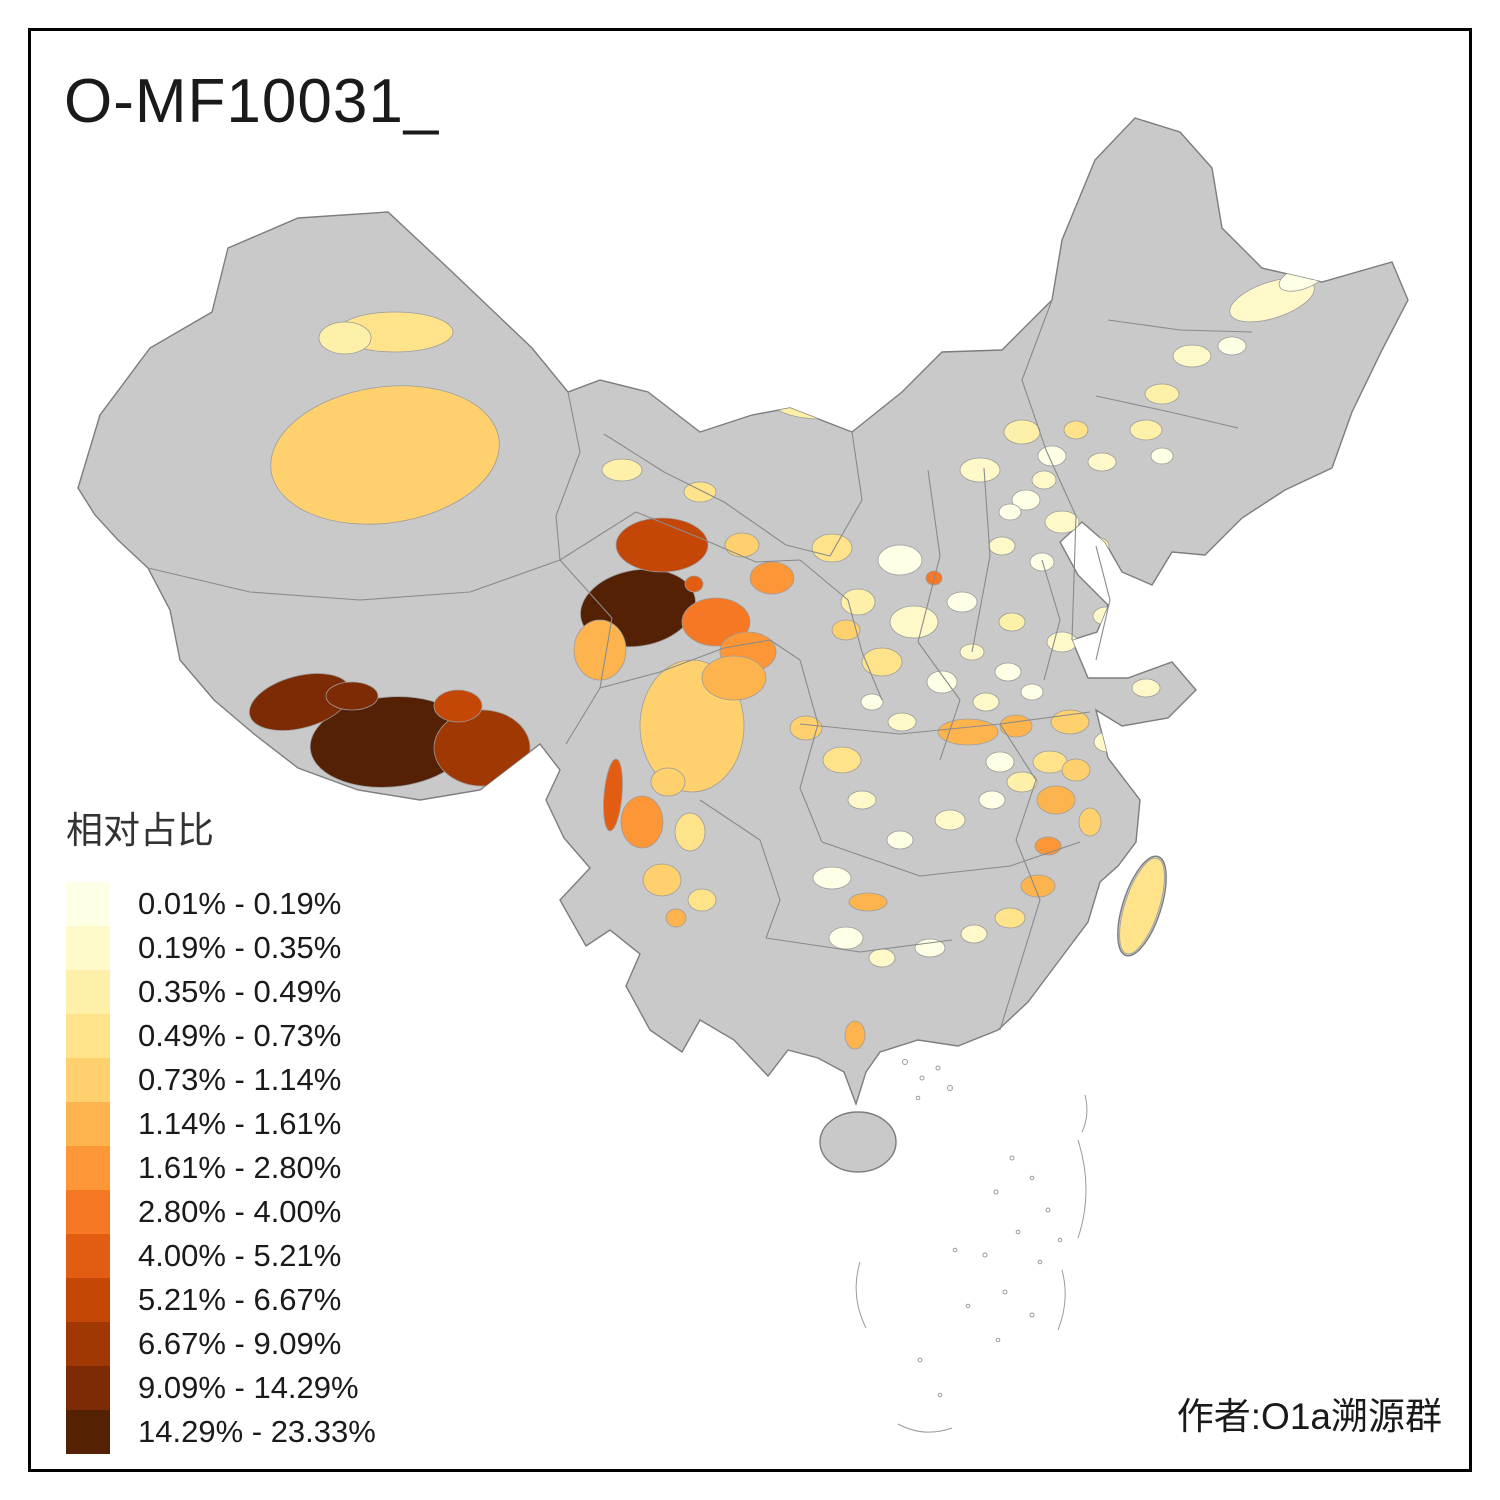 The image size is (1500, 1500). Describe the element at coordinates (240, 947) in the screenshot. I see `legend-label: 0.19% - 0.35%` at that location.